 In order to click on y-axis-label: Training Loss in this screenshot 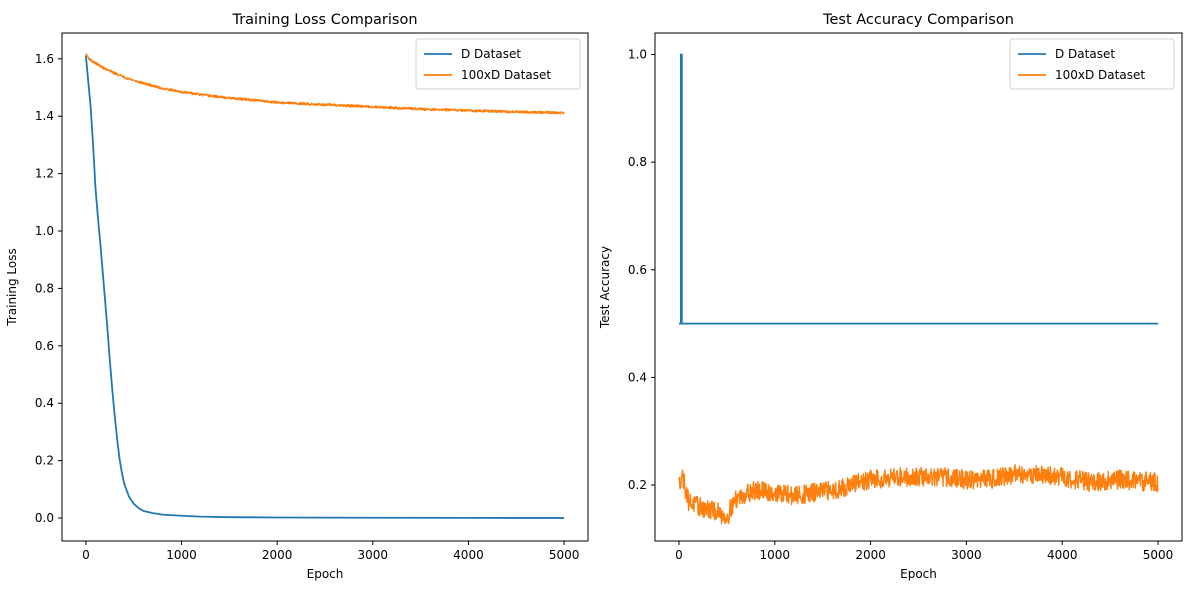, I will do `click(12, 287)`.